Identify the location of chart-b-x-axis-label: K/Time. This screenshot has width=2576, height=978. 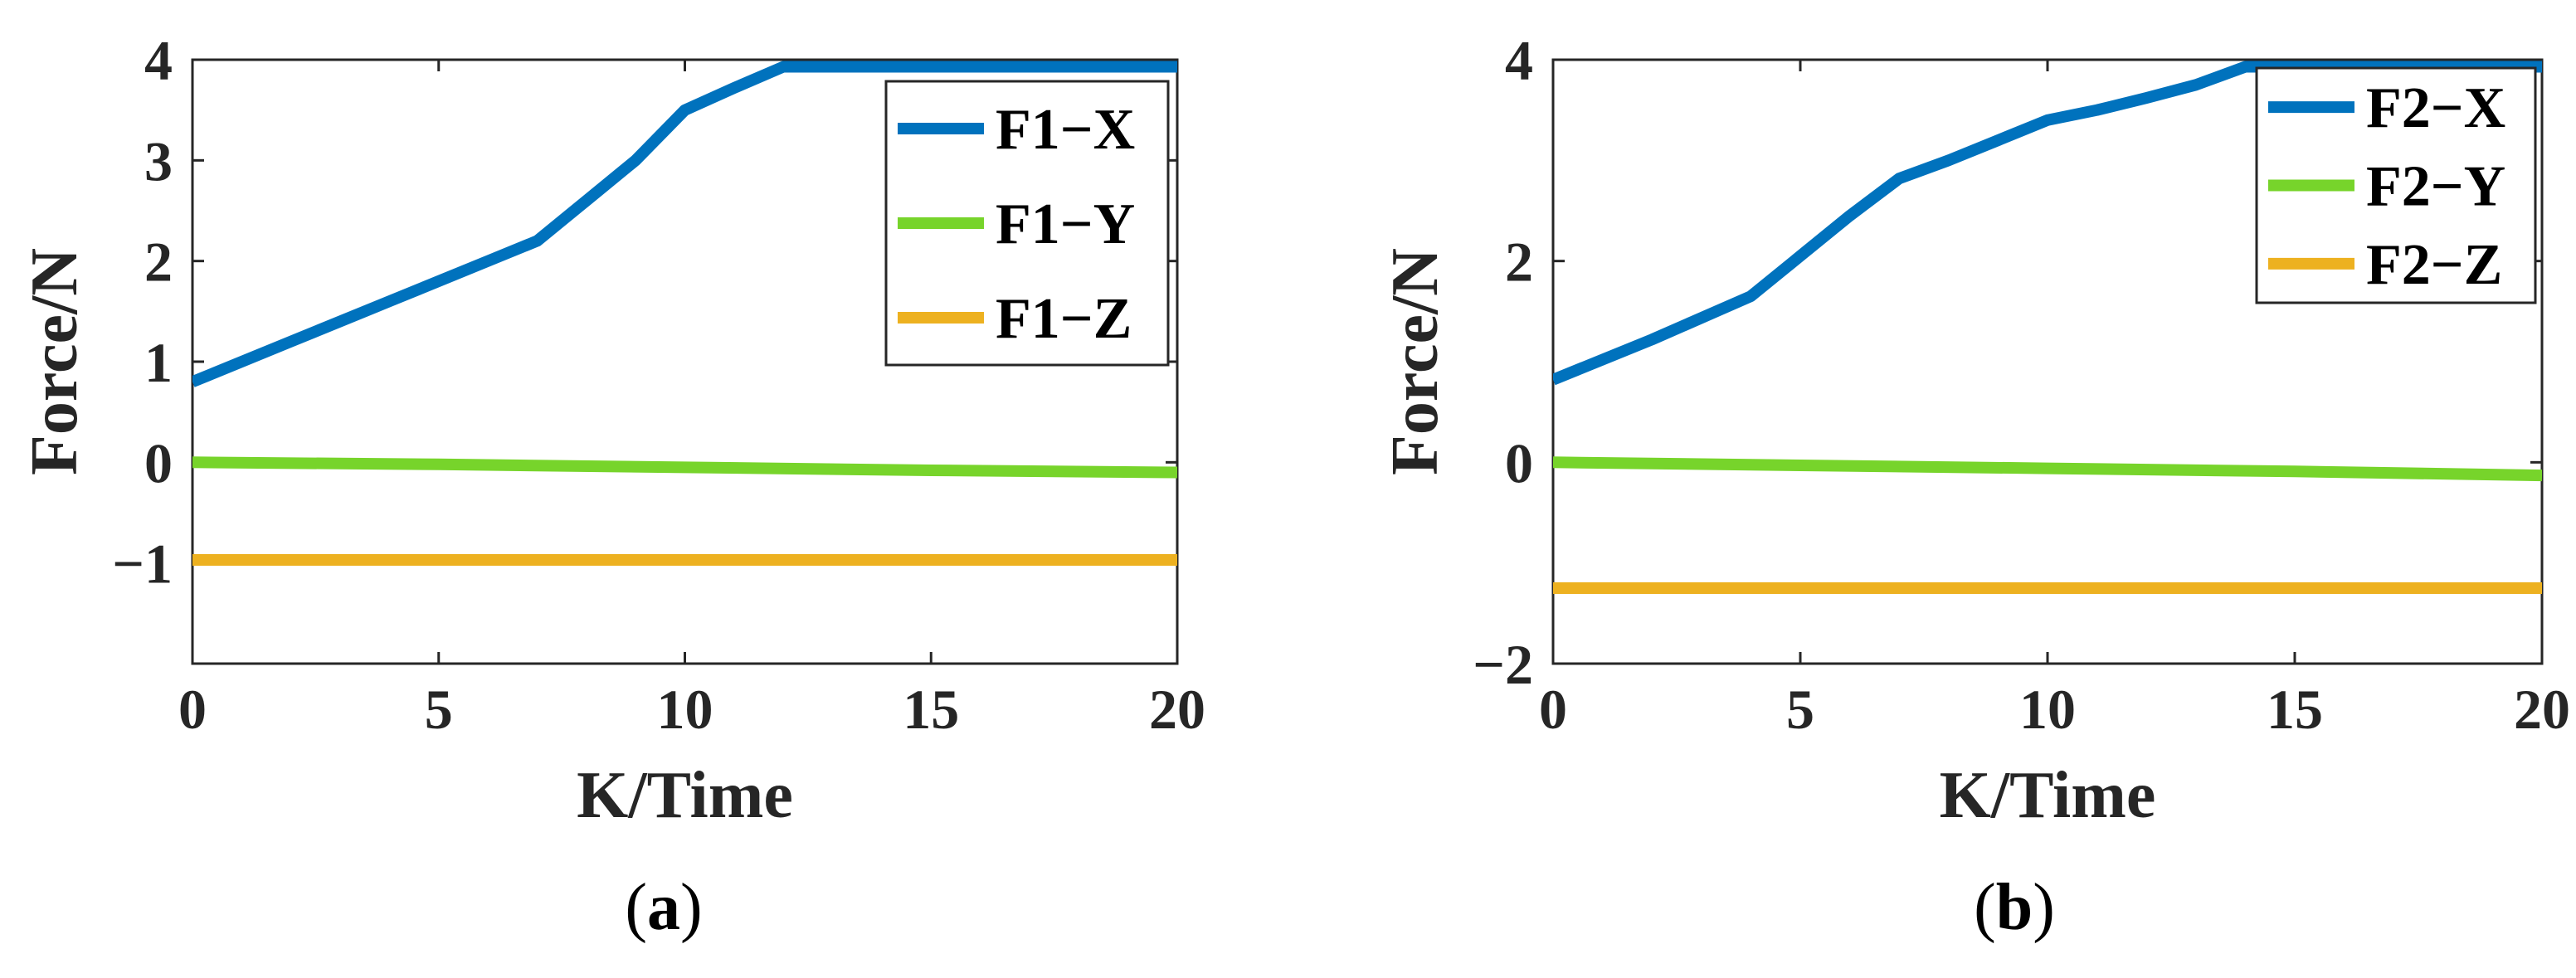
(2048, 795).